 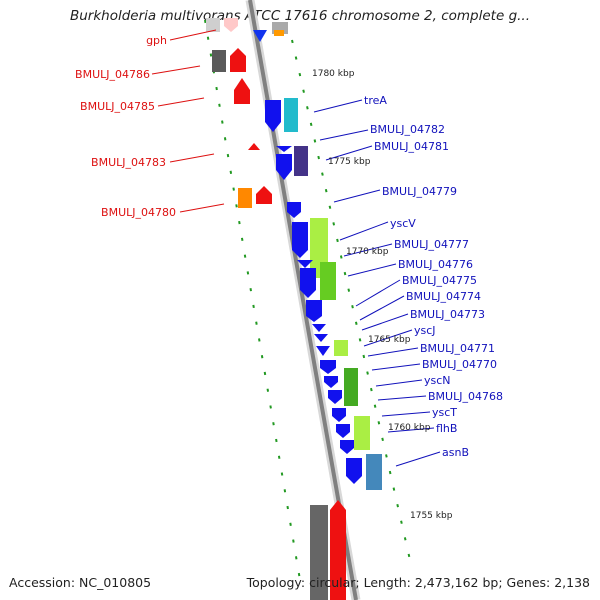 What do you see at coordinates (431, 516) in the screenshot?
I see `kbp-label-1755: 1755 kbp` at bounding box center [431, 516].